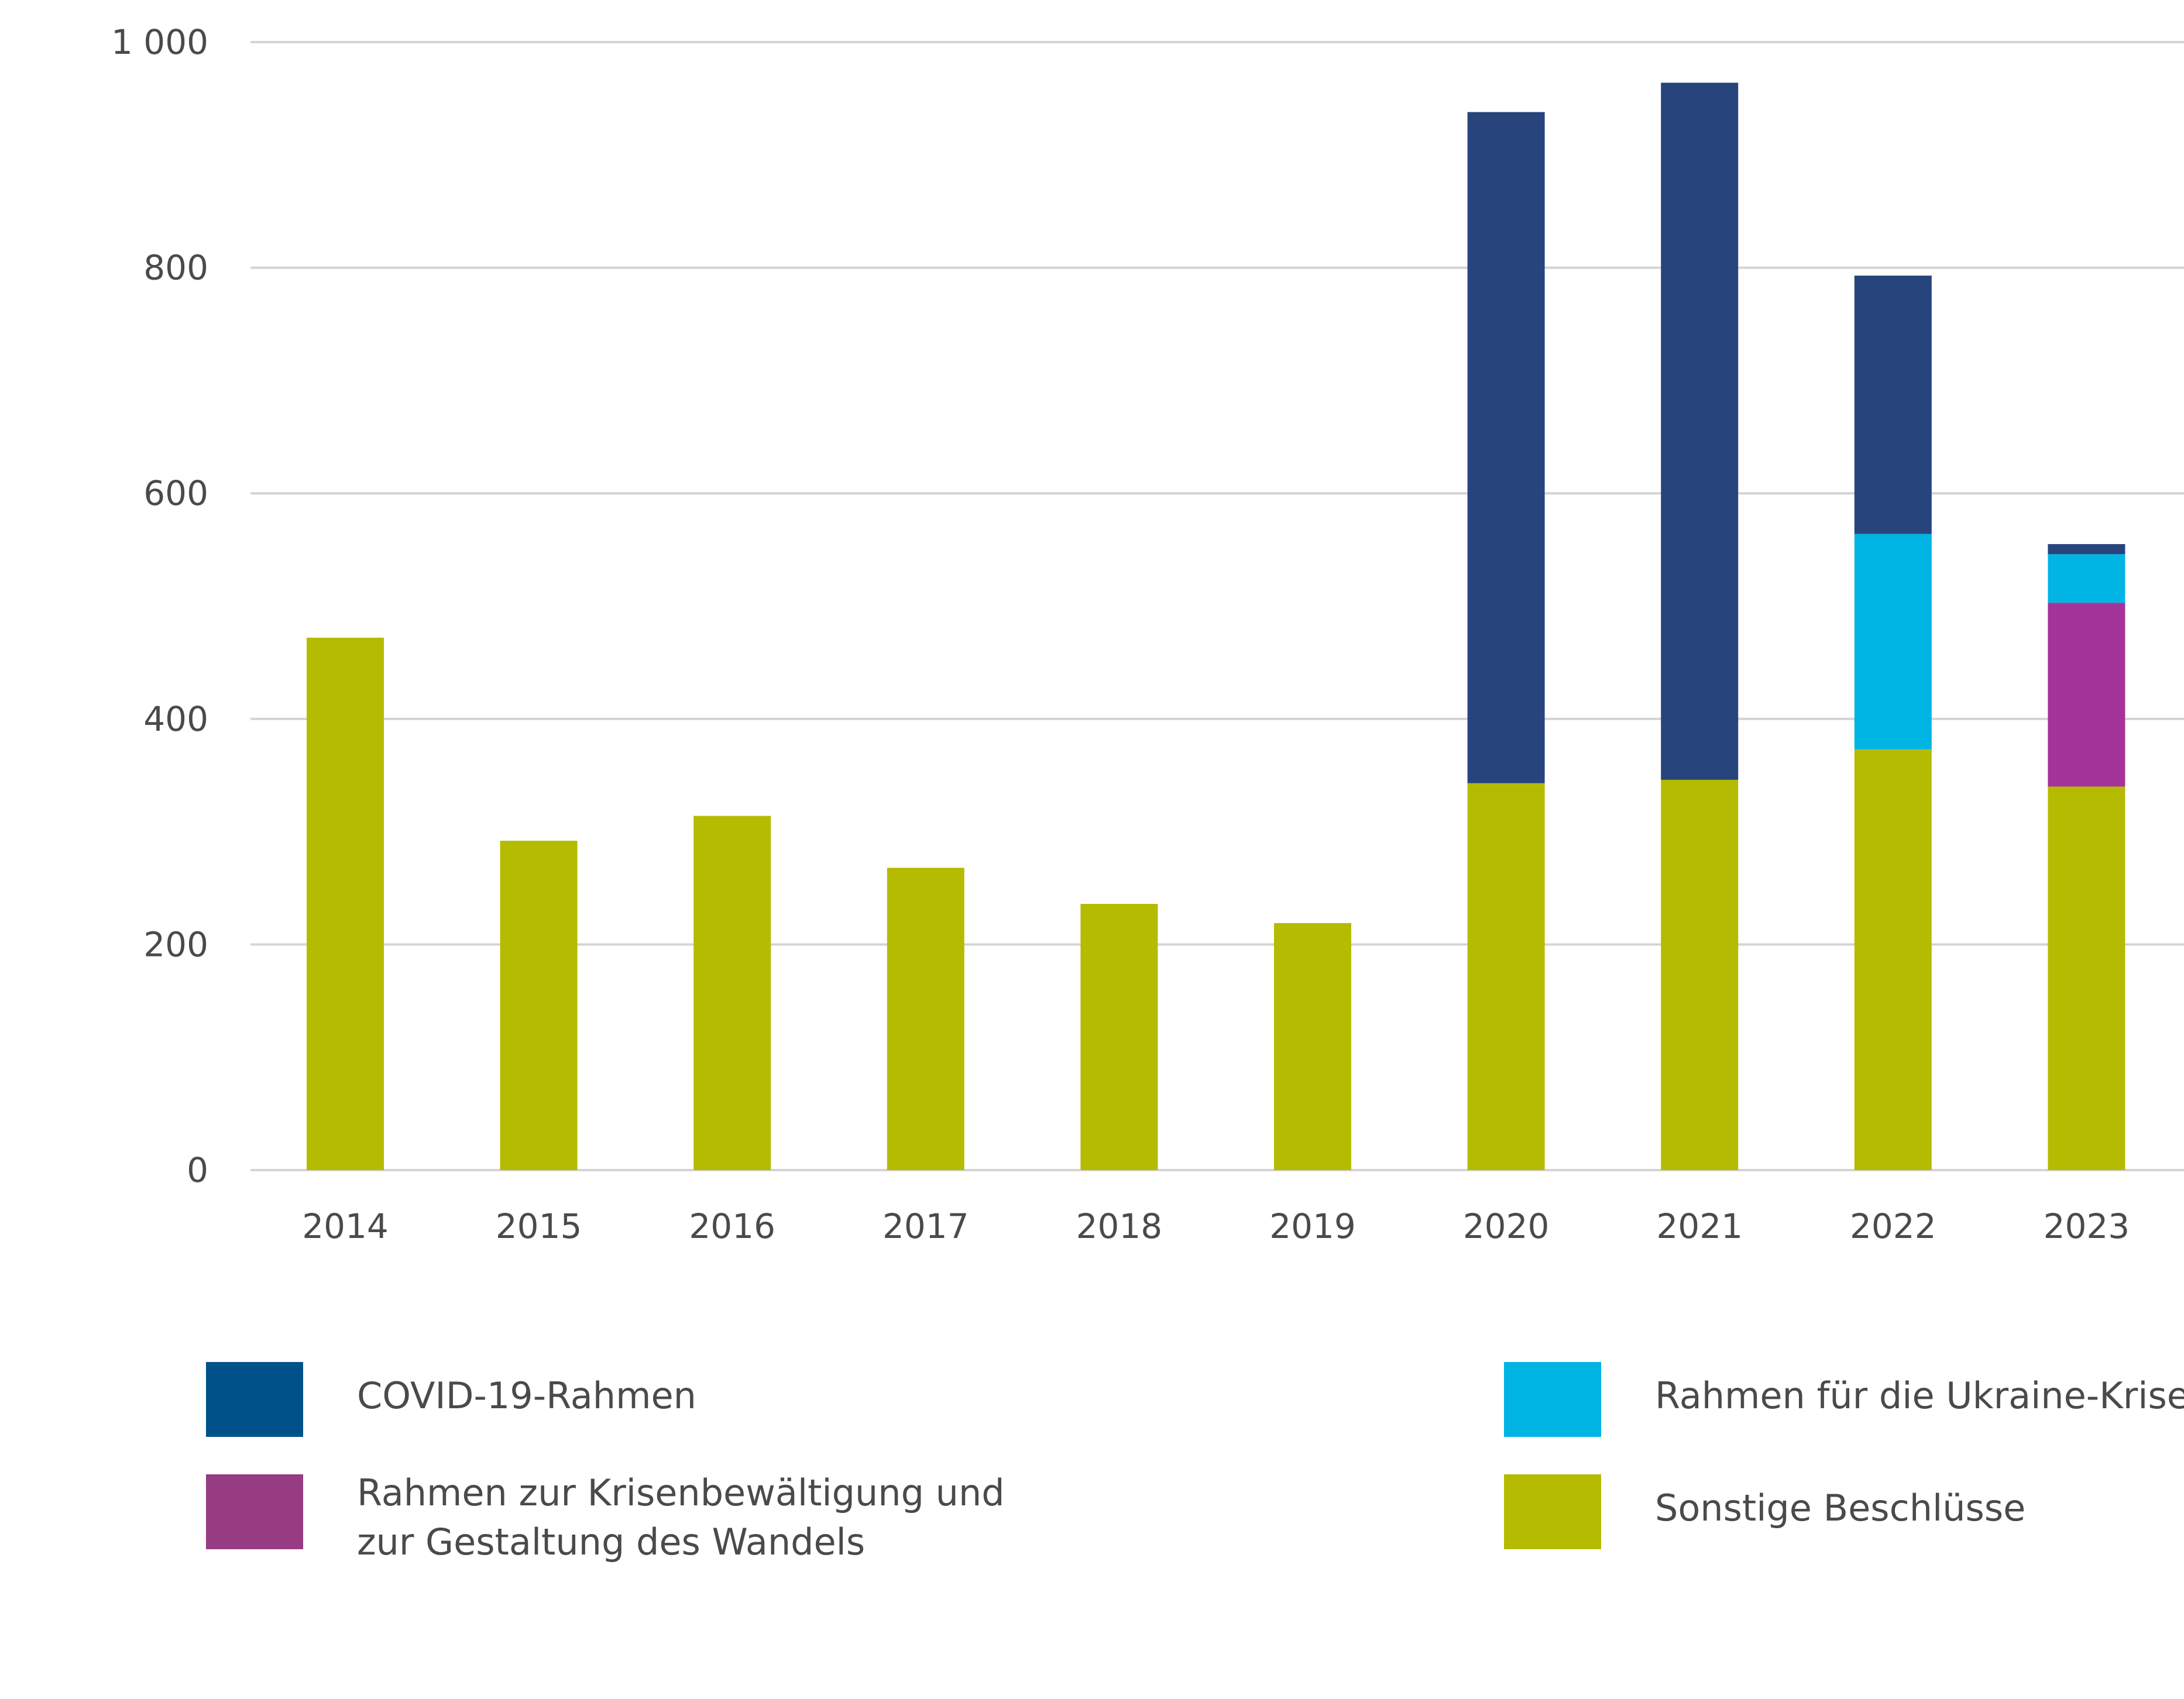 This screenshot has width=2184, height=1699. I want to click on y-tick-label: 800, so click(175, 268).